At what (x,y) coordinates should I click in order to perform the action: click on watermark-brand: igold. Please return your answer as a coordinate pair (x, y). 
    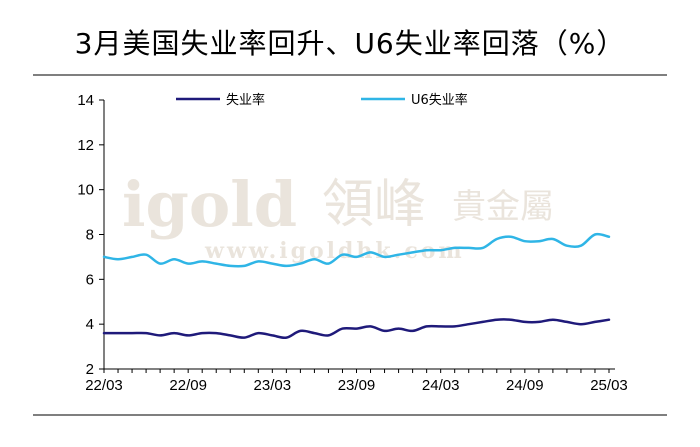
    Looking at the image, I should click on (209, 204).